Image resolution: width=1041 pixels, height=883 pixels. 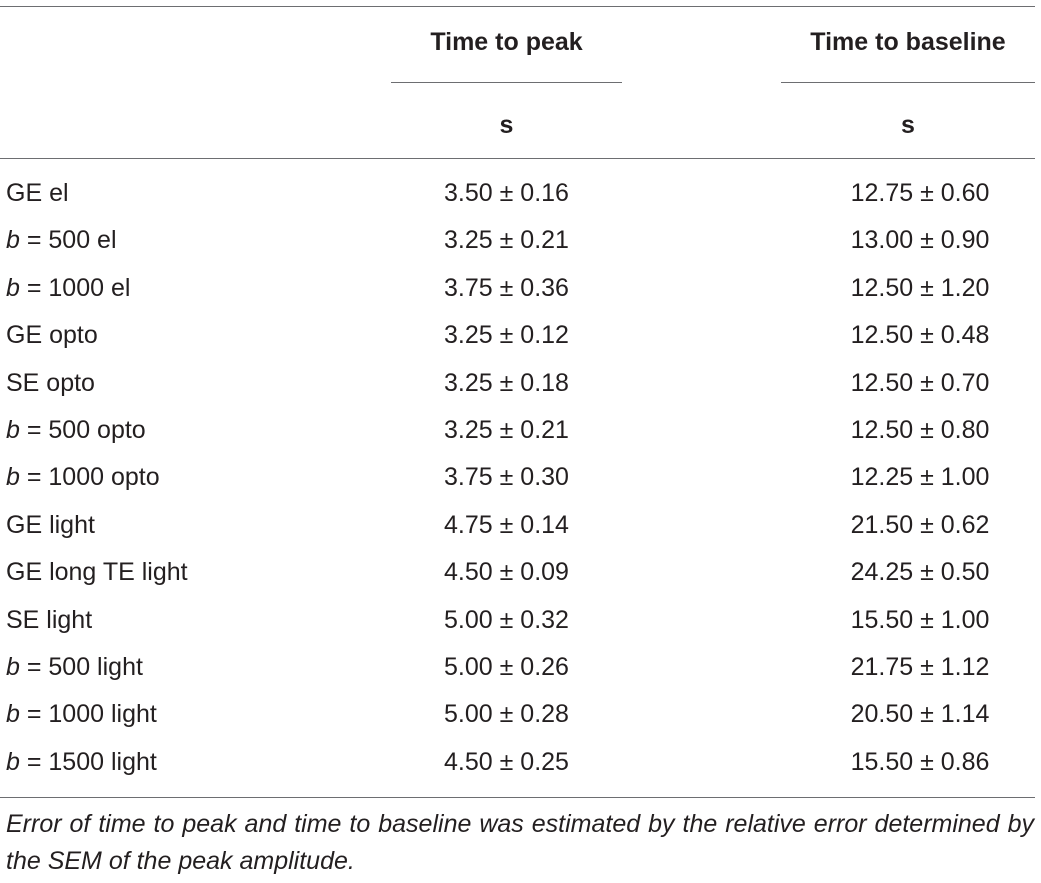 I want to click on table-row: b = 1500 light 4.50 ± 0.25 15.50 ± 0.86, so click(x=517, y=762).